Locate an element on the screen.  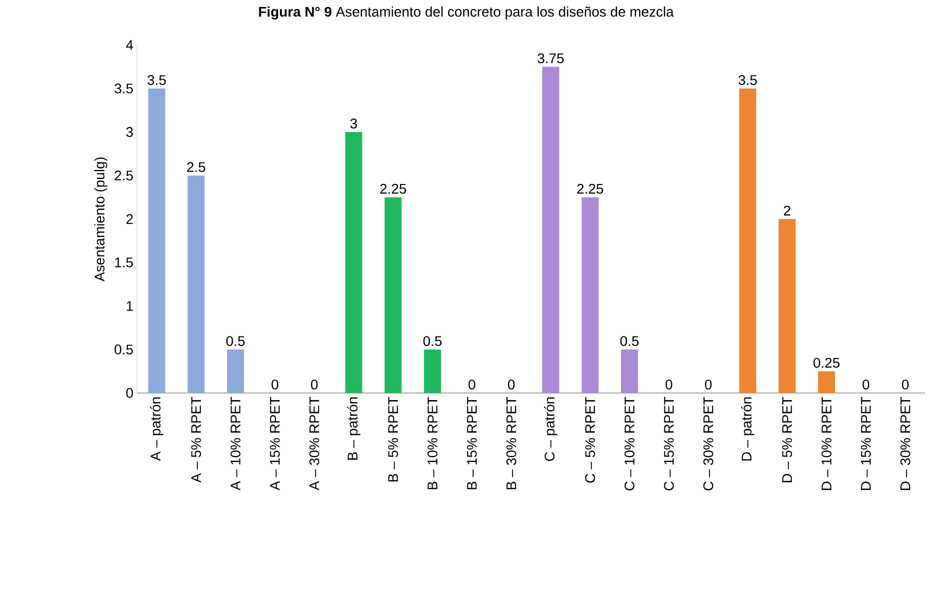
y-tick-label: 3.5 is located at coordinates (123, 89).